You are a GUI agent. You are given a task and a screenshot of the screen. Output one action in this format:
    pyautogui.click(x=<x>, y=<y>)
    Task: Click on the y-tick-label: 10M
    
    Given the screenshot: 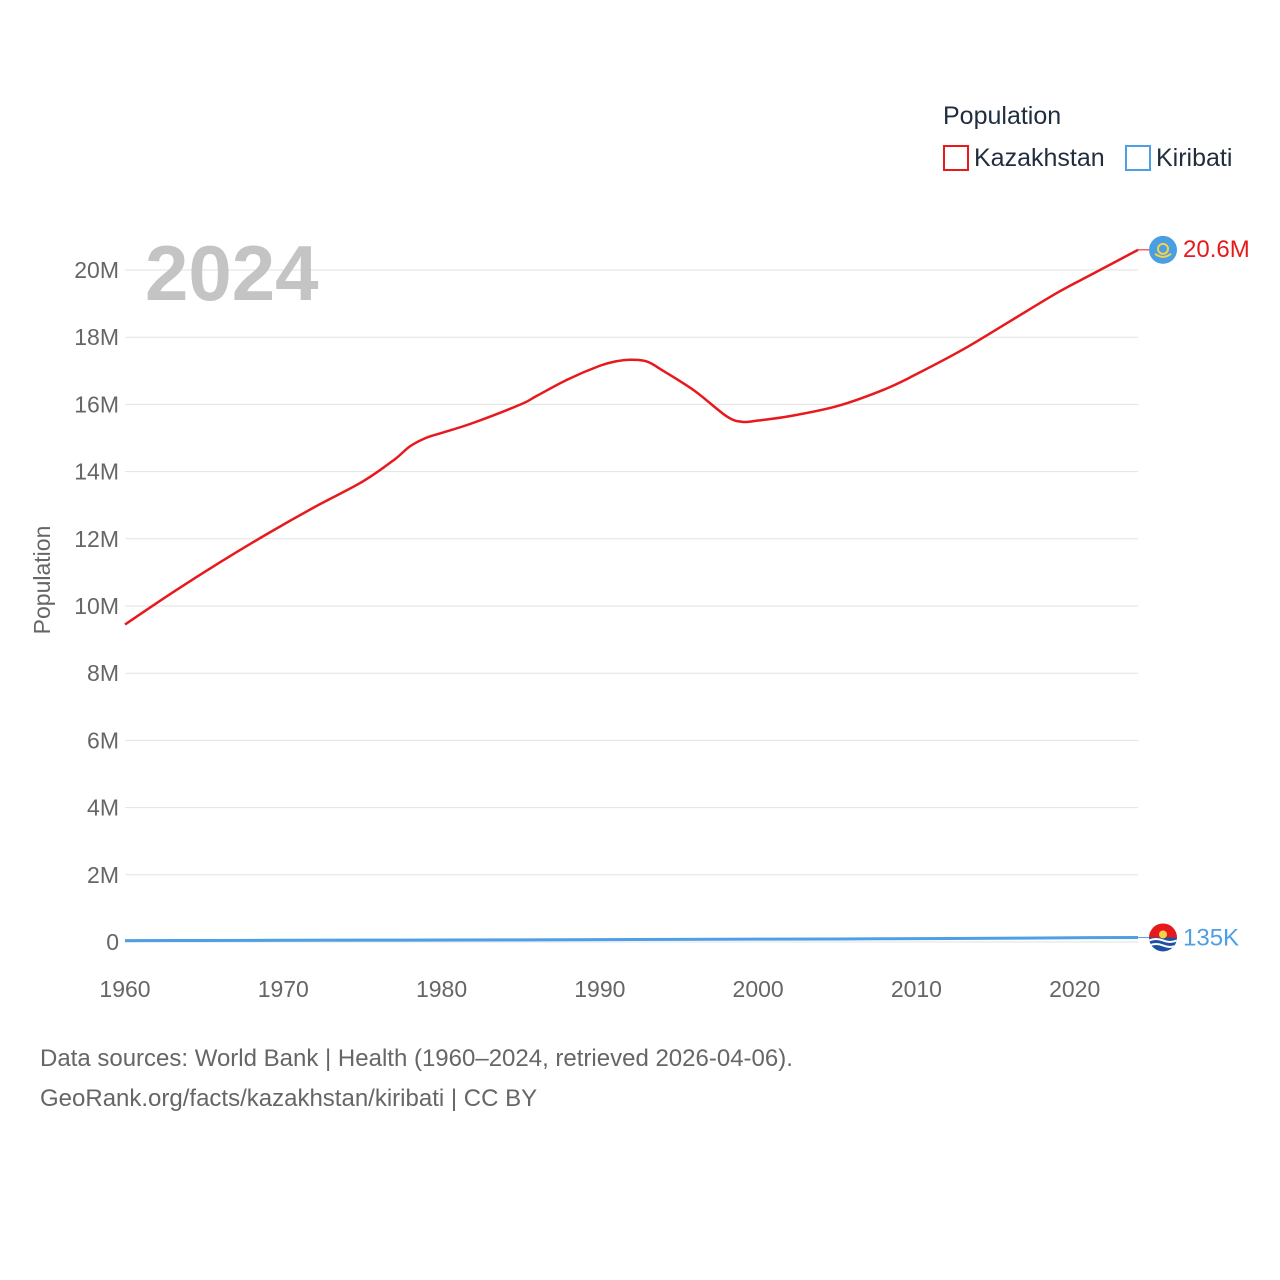 What is the action you would take?
    pyautogui.click(x=96, y=606)
    